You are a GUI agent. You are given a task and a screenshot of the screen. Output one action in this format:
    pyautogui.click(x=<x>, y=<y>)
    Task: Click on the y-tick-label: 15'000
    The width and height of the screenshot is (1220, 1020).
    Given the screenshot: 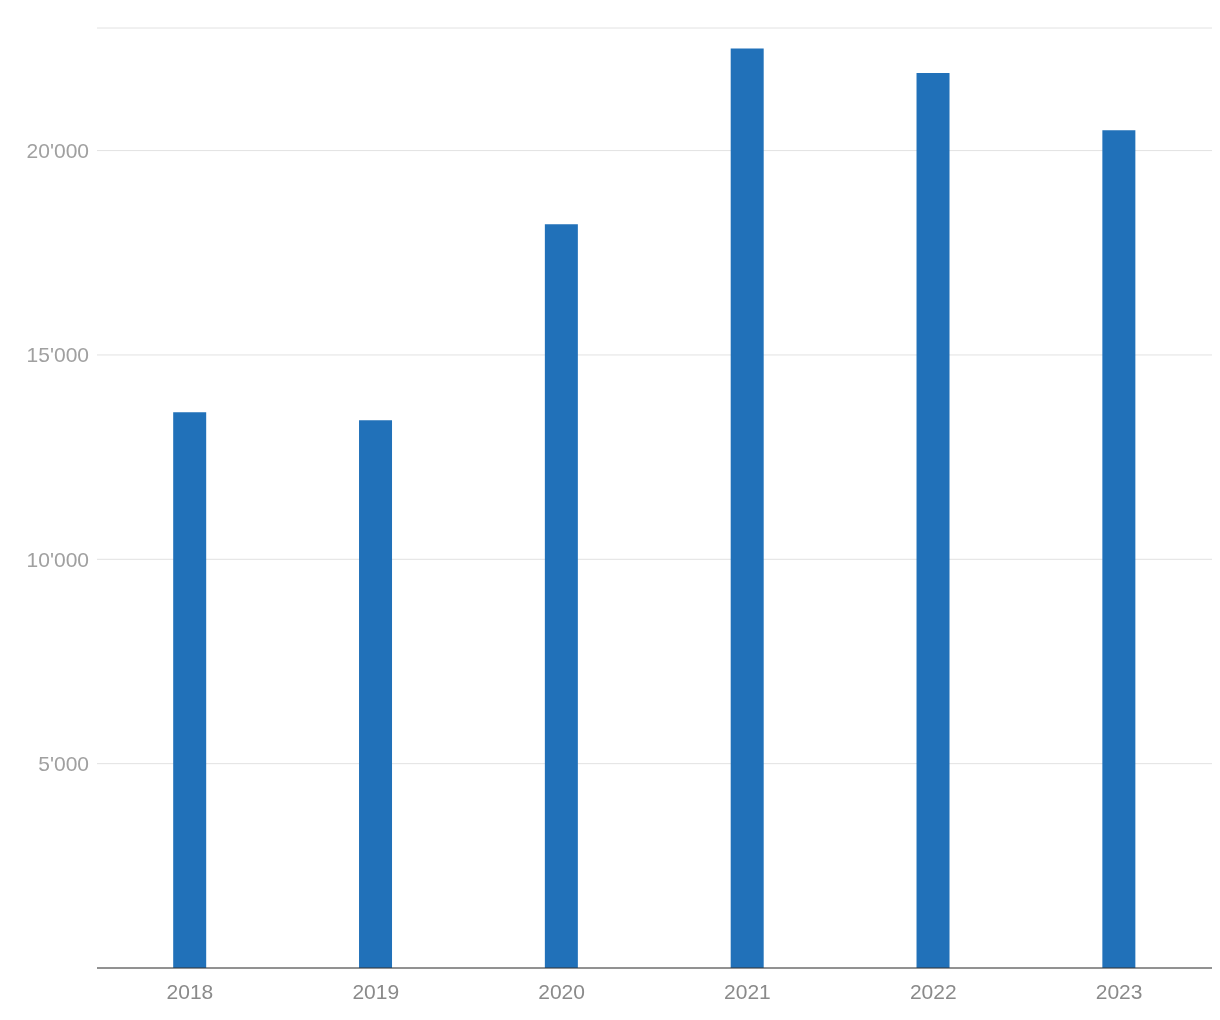 What is the action you would take?
    pyautogui.click(x=57, y=355)
    